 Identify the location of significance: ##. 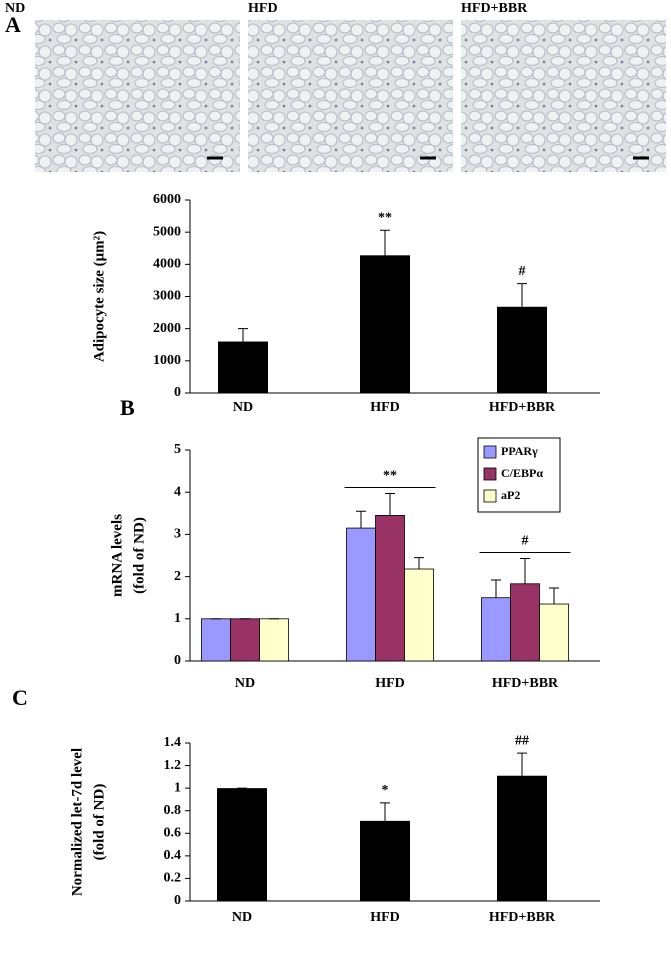
(522, 740).